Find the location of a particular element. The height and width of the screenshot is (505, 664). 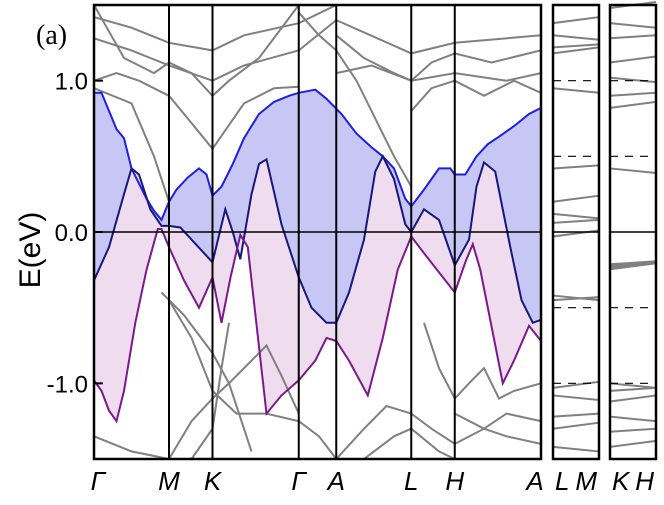

y-tick-label: 1.0 is located at coordinates (71, 82).